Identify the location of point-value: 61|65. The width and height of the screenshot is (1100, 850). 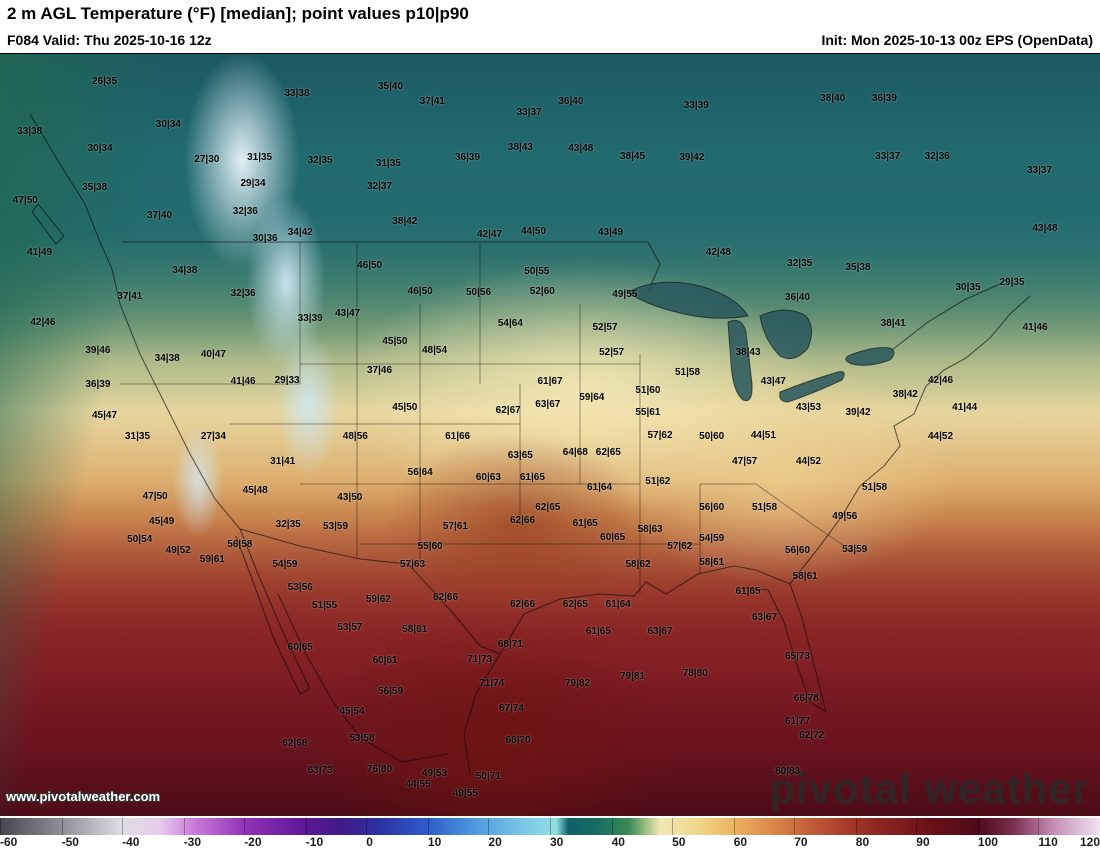
(532, 478).